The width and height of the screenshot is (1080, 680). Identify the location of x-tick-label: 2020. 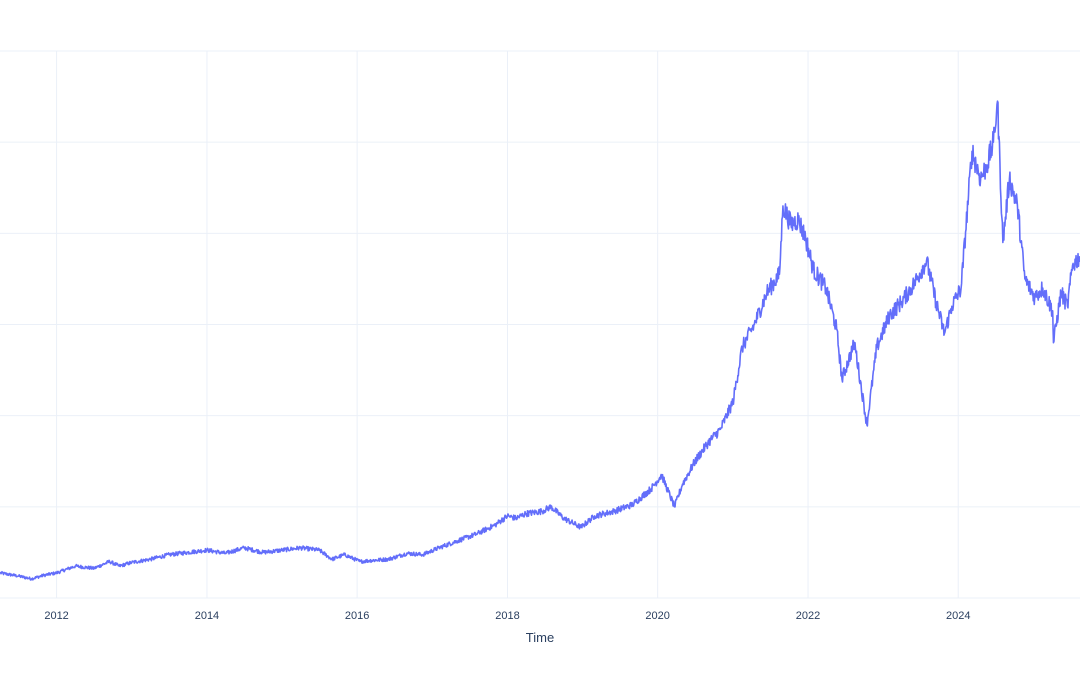
(657, 616).